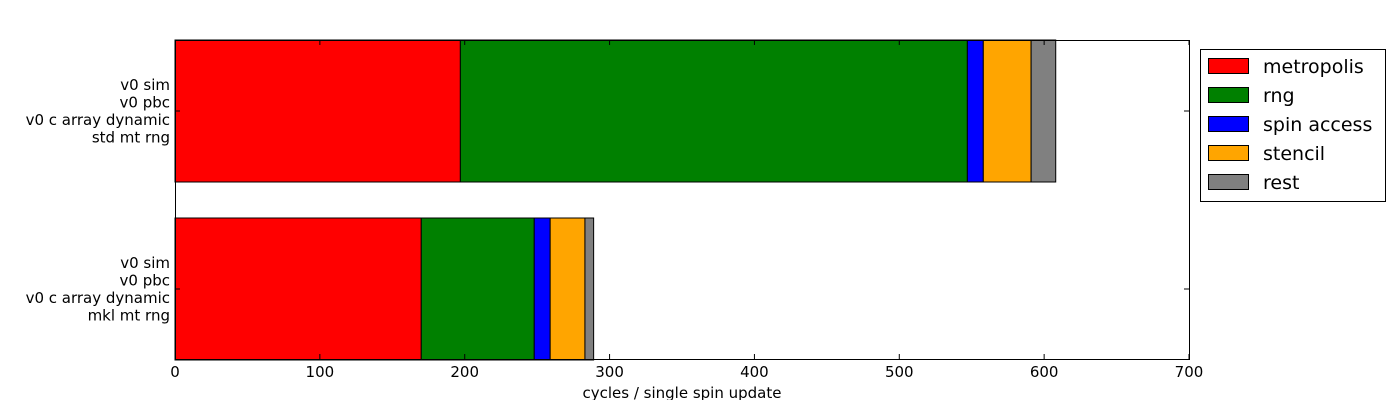 Image resolution: width=1400 pixels, height=400 pixels. Describe the element at coordinates (131, 137) in the screenshot. I see `y-category-line: std mt rng` at that location.